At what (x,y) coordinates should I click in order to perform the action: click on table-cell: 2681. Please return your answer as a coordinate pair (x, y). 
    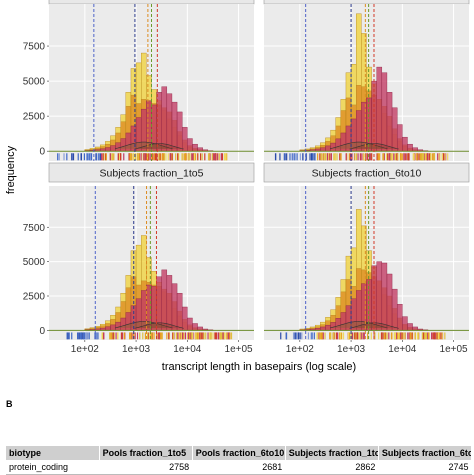
    Looking at the image, I should click on (238, 467).